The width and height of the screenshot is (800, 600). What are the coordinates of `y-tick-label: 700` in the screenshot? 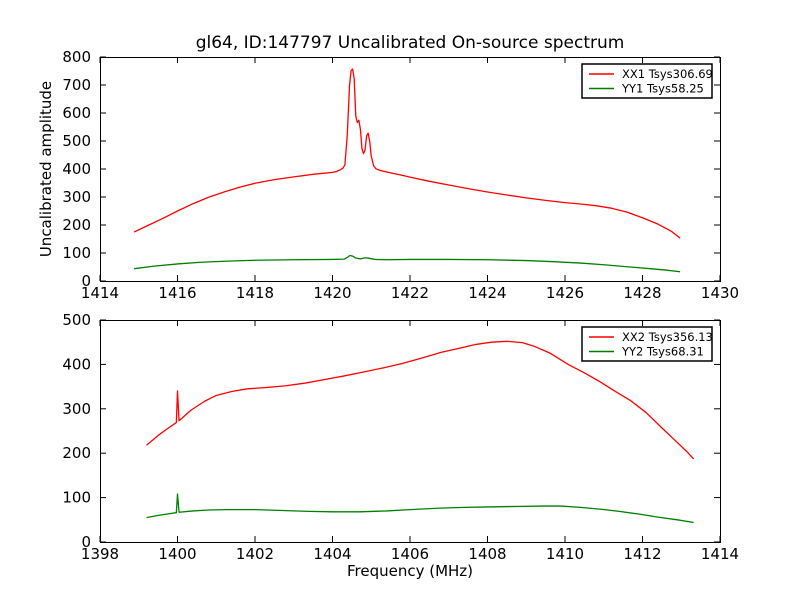 It's located at (76, 85).